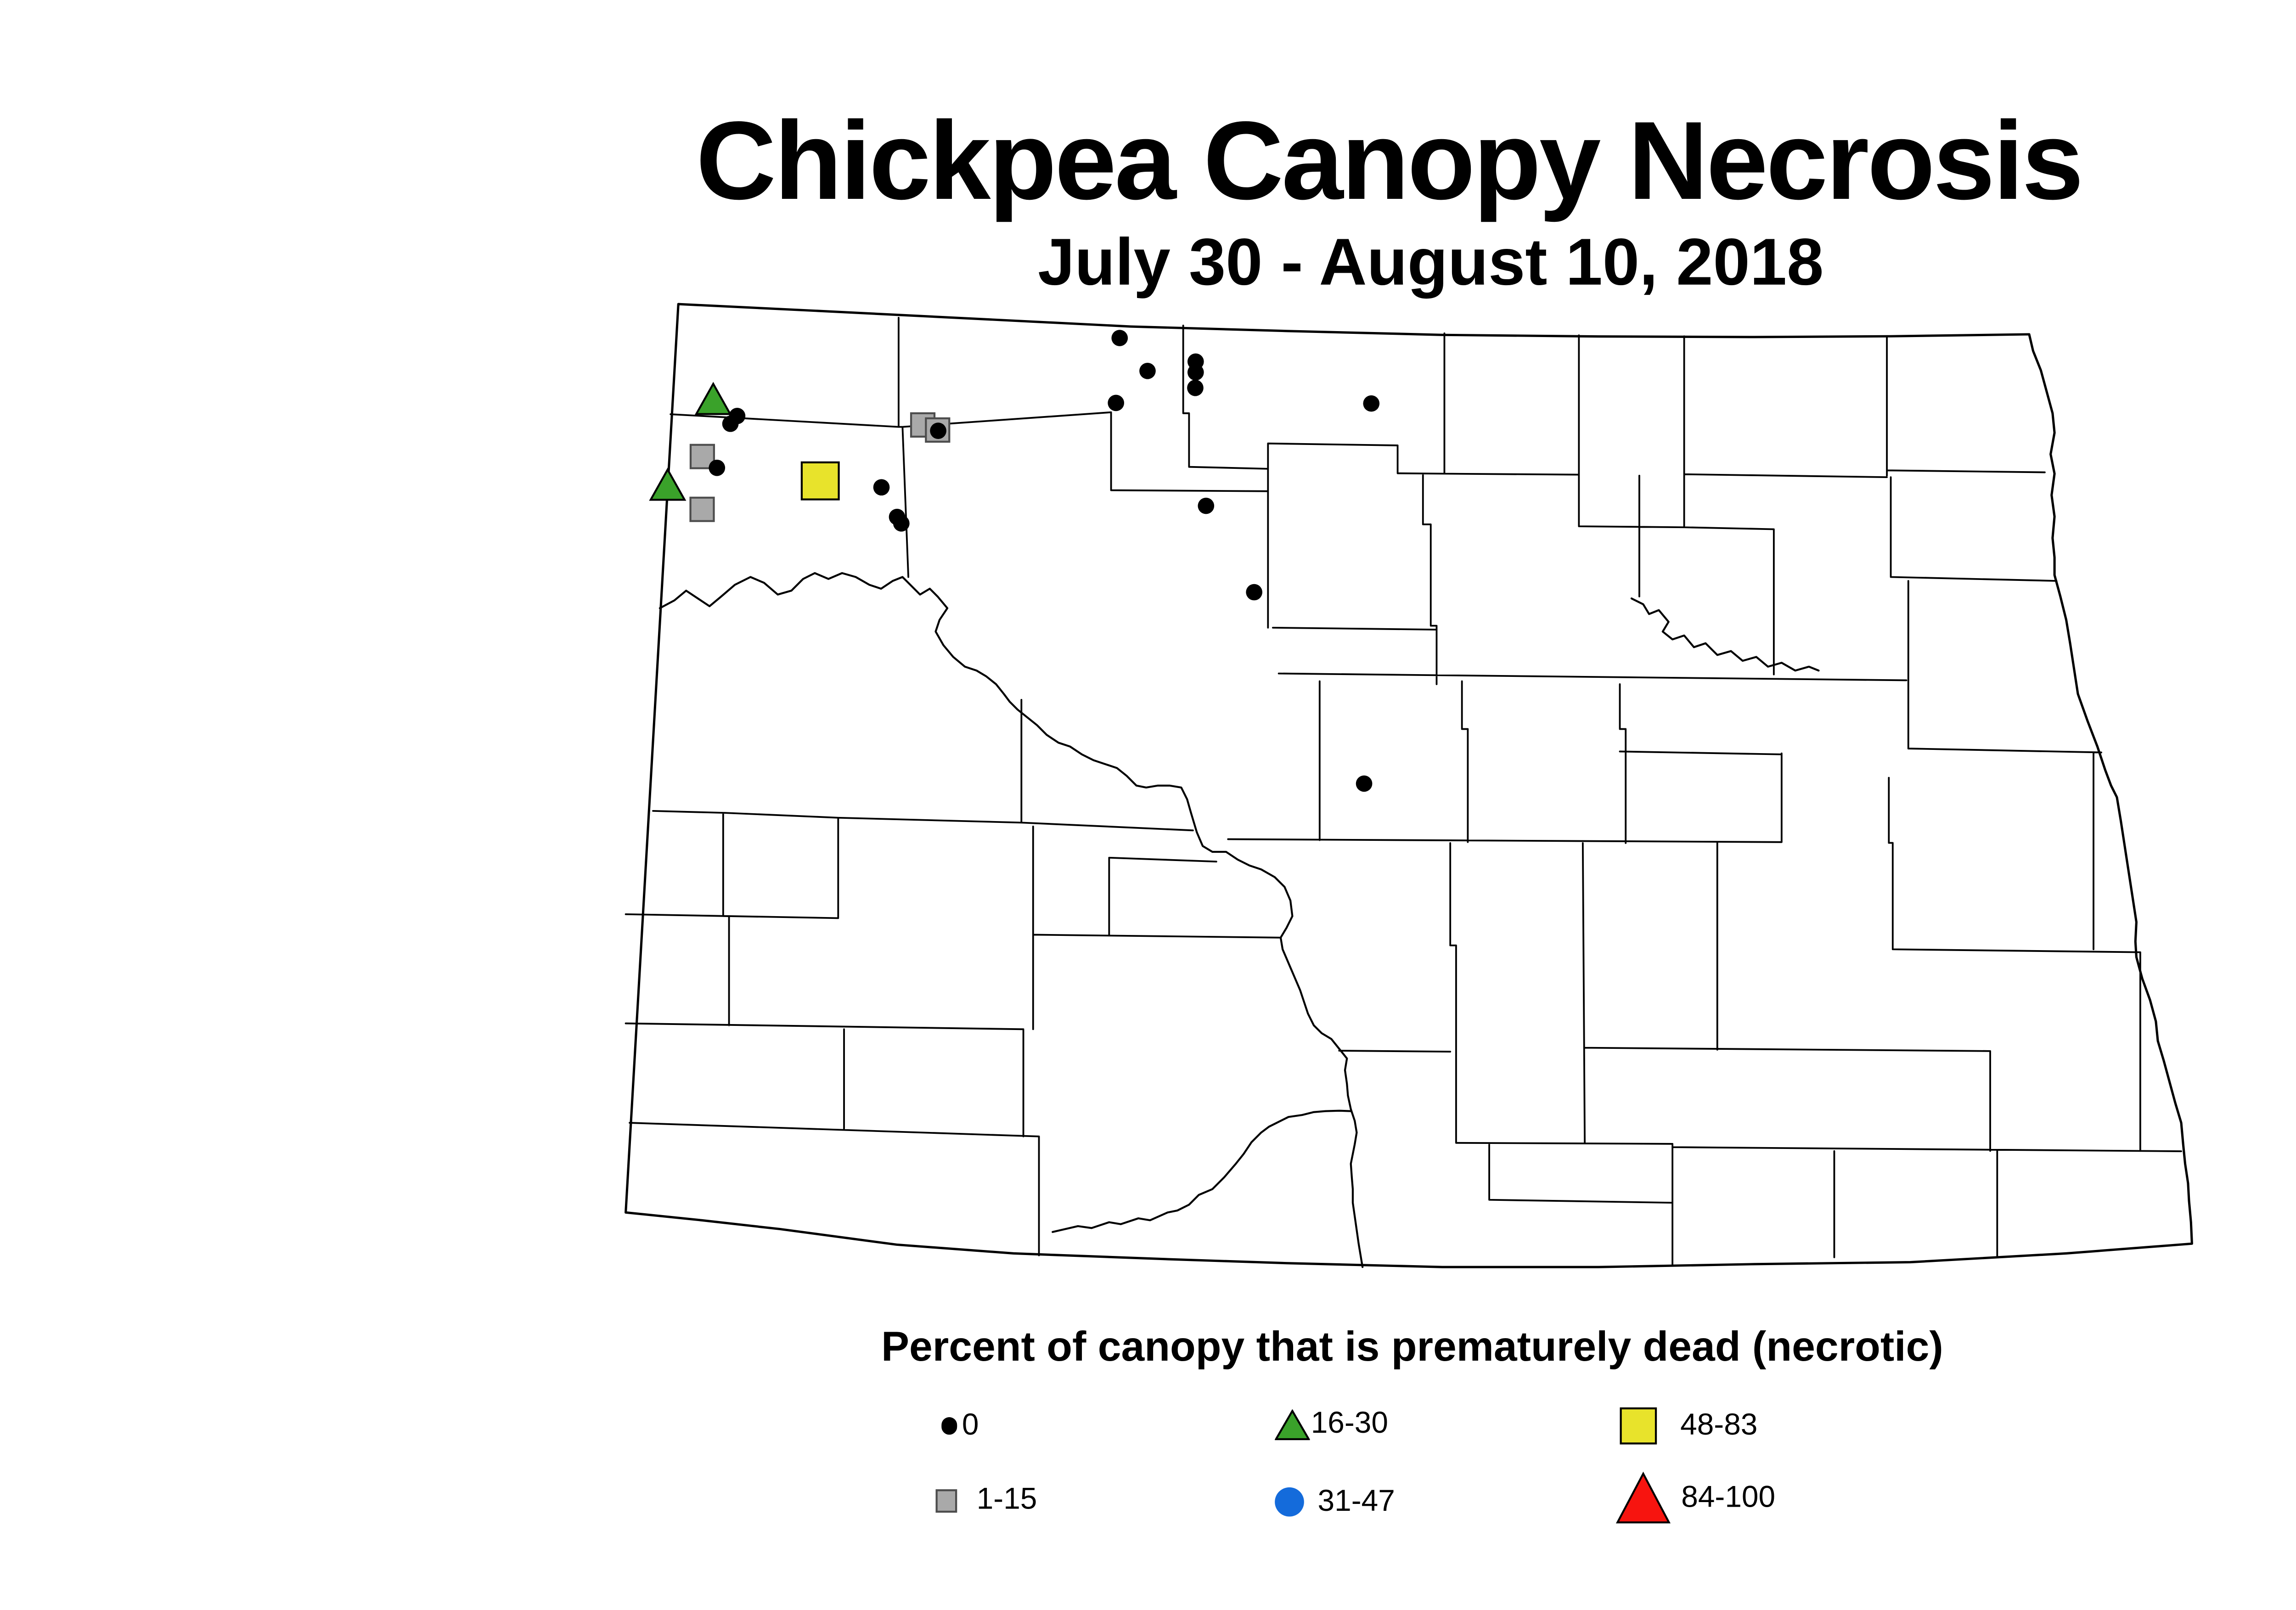 The width and height of the screenshot is (2296, 1610). What do you see at coordinates (1356, 1501) in the screenshot?
I see `legend-label-31-47: 31-47` at bounding box center [1356, 1501].